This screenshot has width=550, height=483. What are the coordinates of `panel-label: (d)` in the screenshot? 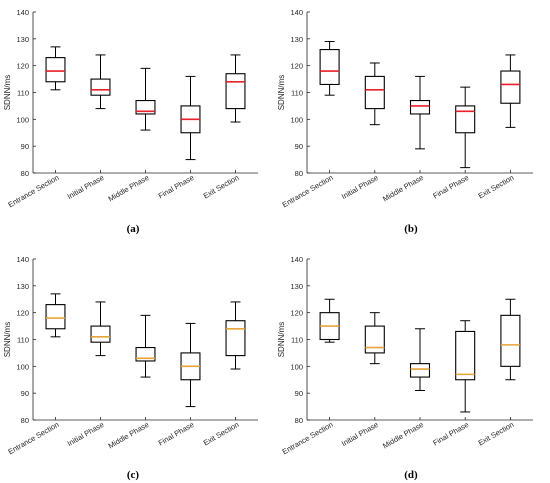 It's located at (411, 475).